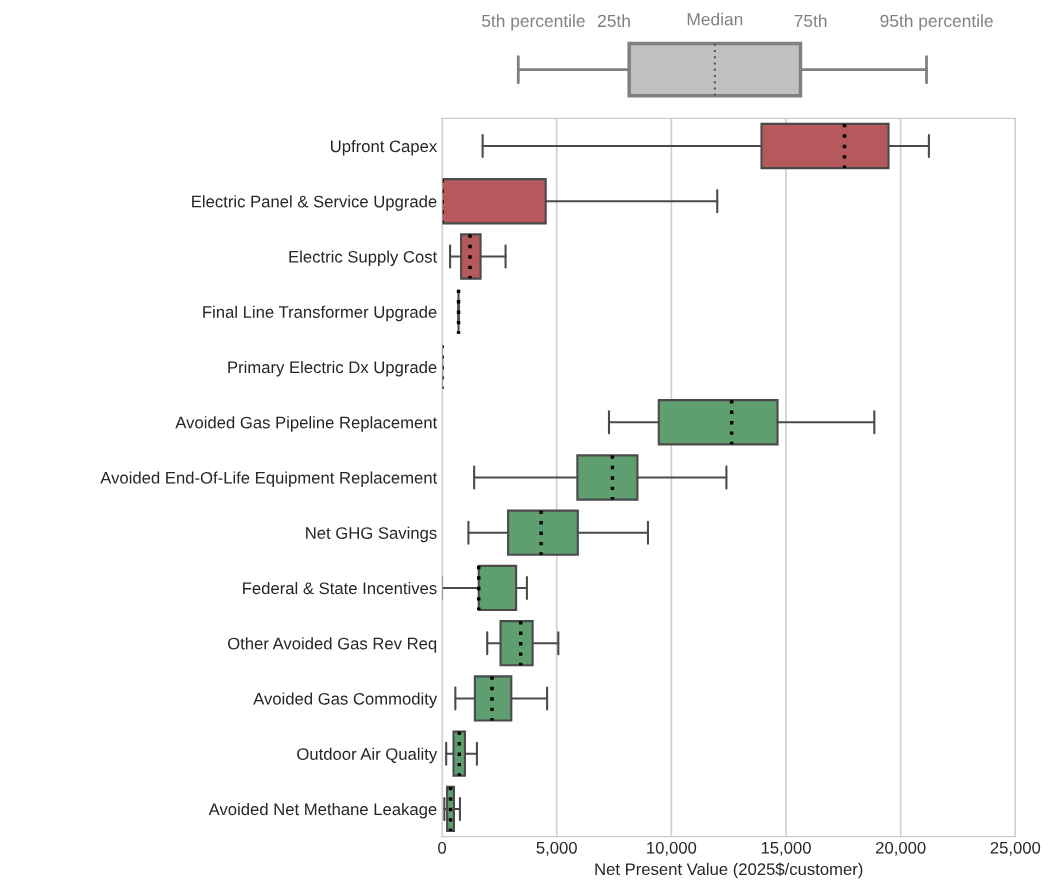  Describe the element at coordinates (810, 21) in the screenshot. I see `text: 75th` at that location.